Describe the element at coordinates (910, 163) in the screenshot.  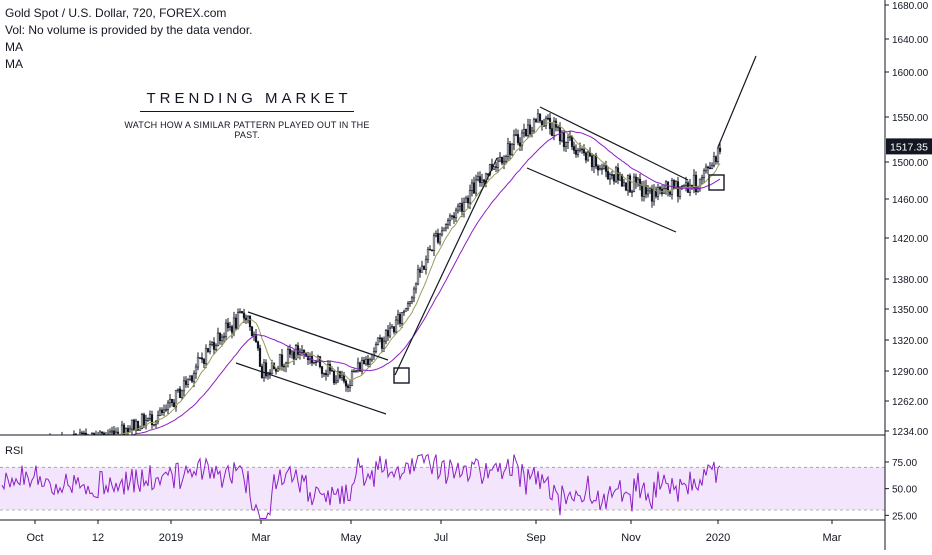
I see `price-tick-label: 1500.00` at that location.